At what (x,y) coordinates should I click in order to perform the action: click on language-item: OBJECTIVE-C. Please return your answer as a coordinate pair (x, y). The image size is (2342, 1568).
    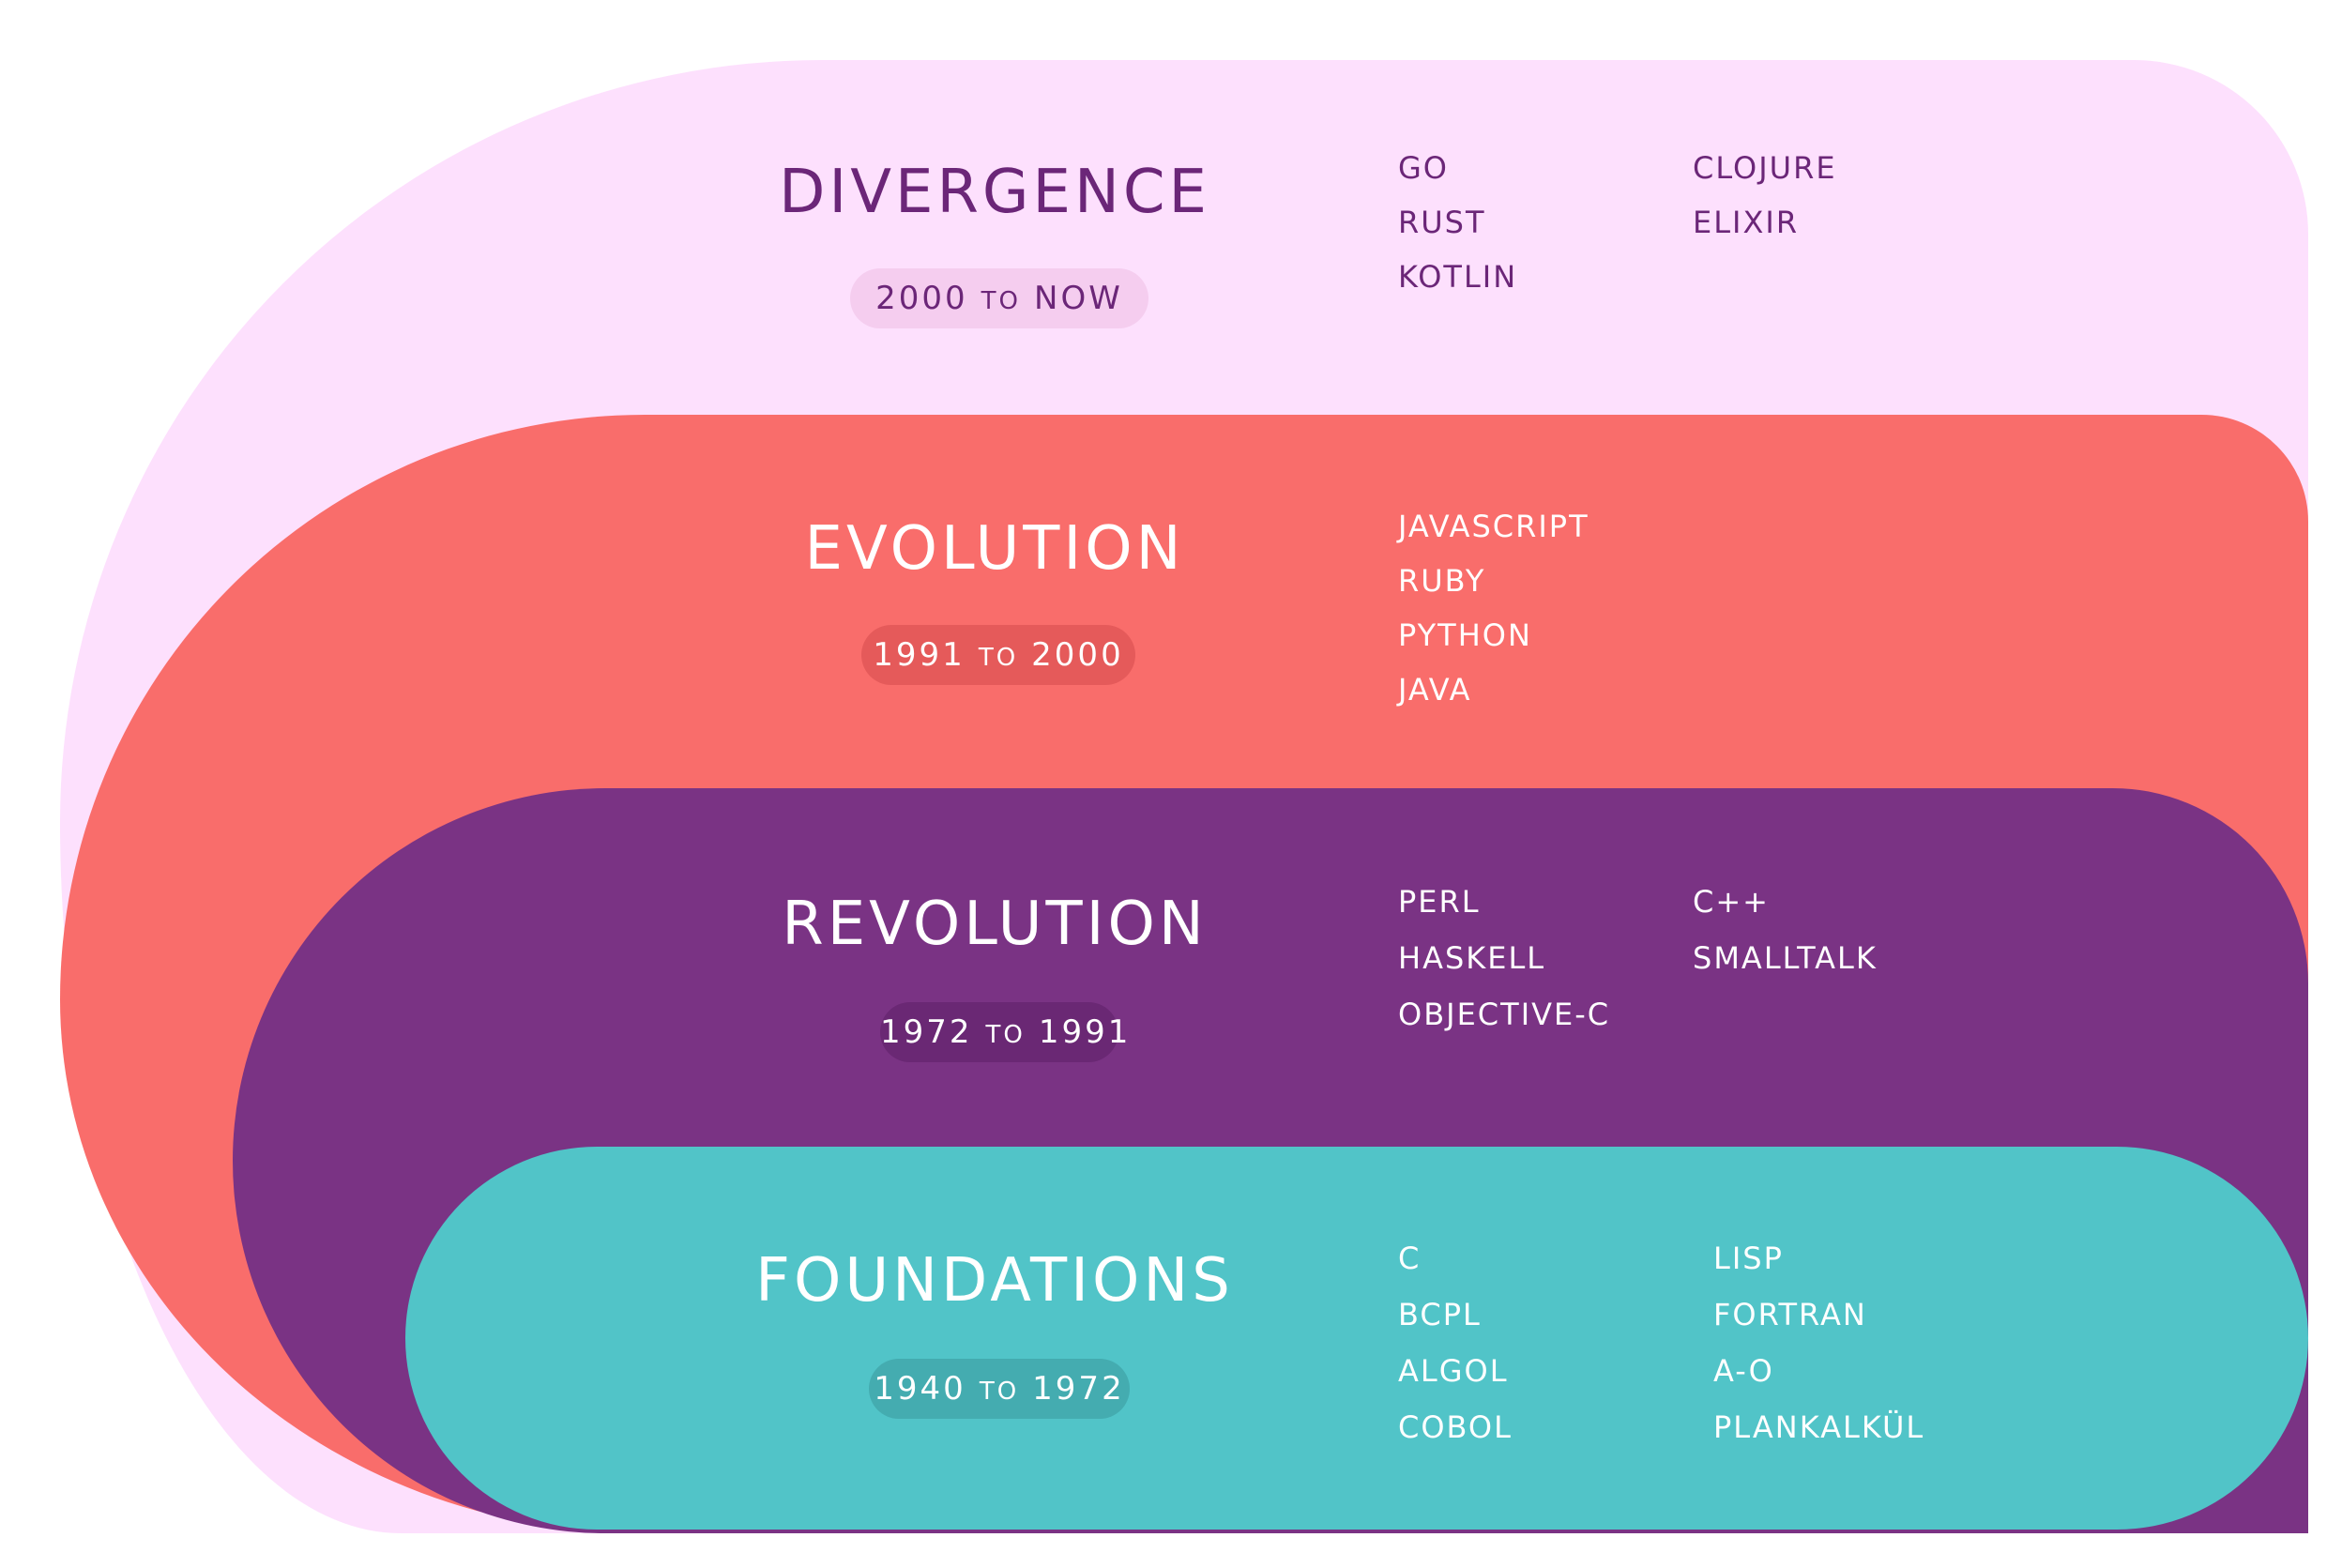
    Looking at the image, I should click on (1504, 1014).